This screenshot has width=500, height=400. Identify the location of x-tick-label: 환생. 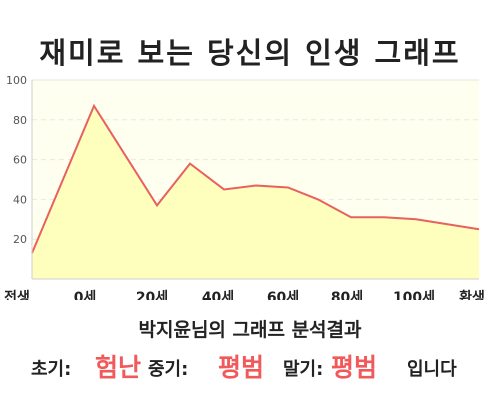
(472, 294).